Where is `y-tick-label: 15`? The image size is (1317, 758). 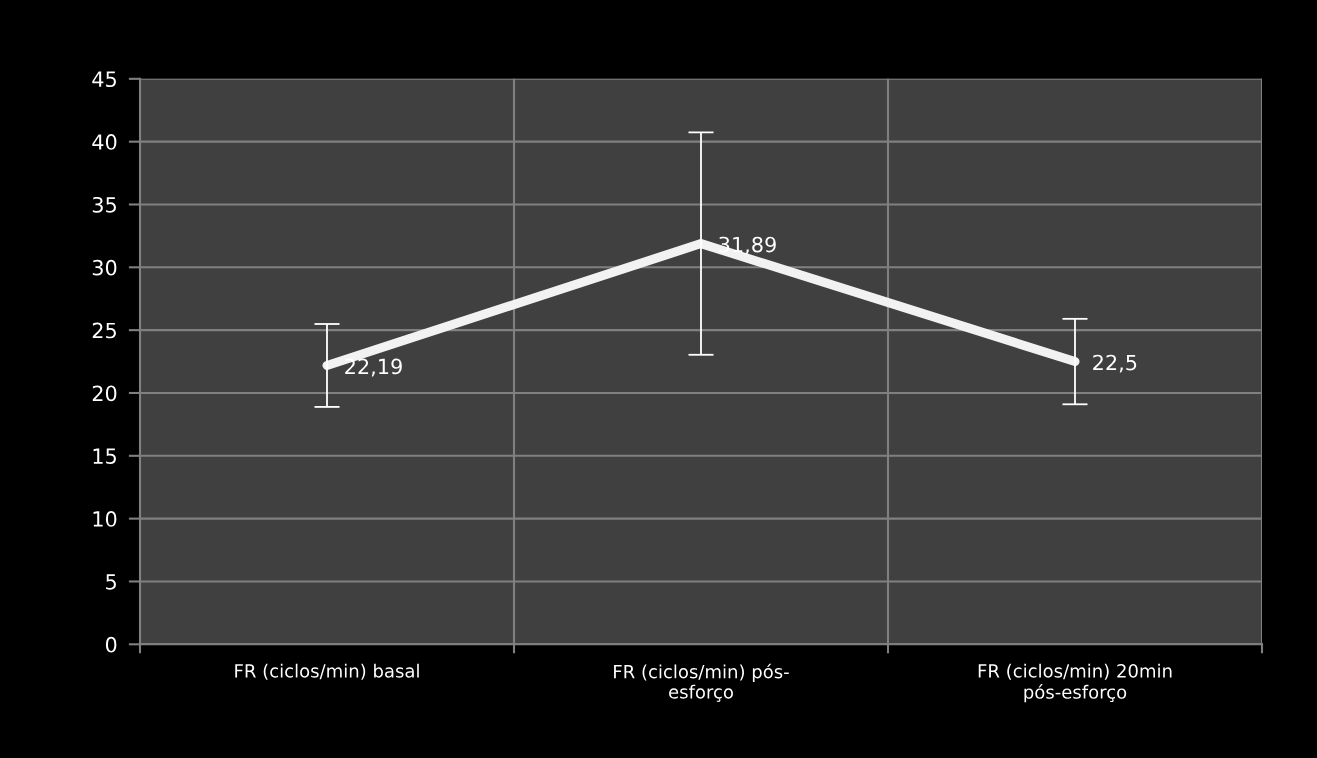
y-tick-label: 15 is located at coordinates (104, 456).